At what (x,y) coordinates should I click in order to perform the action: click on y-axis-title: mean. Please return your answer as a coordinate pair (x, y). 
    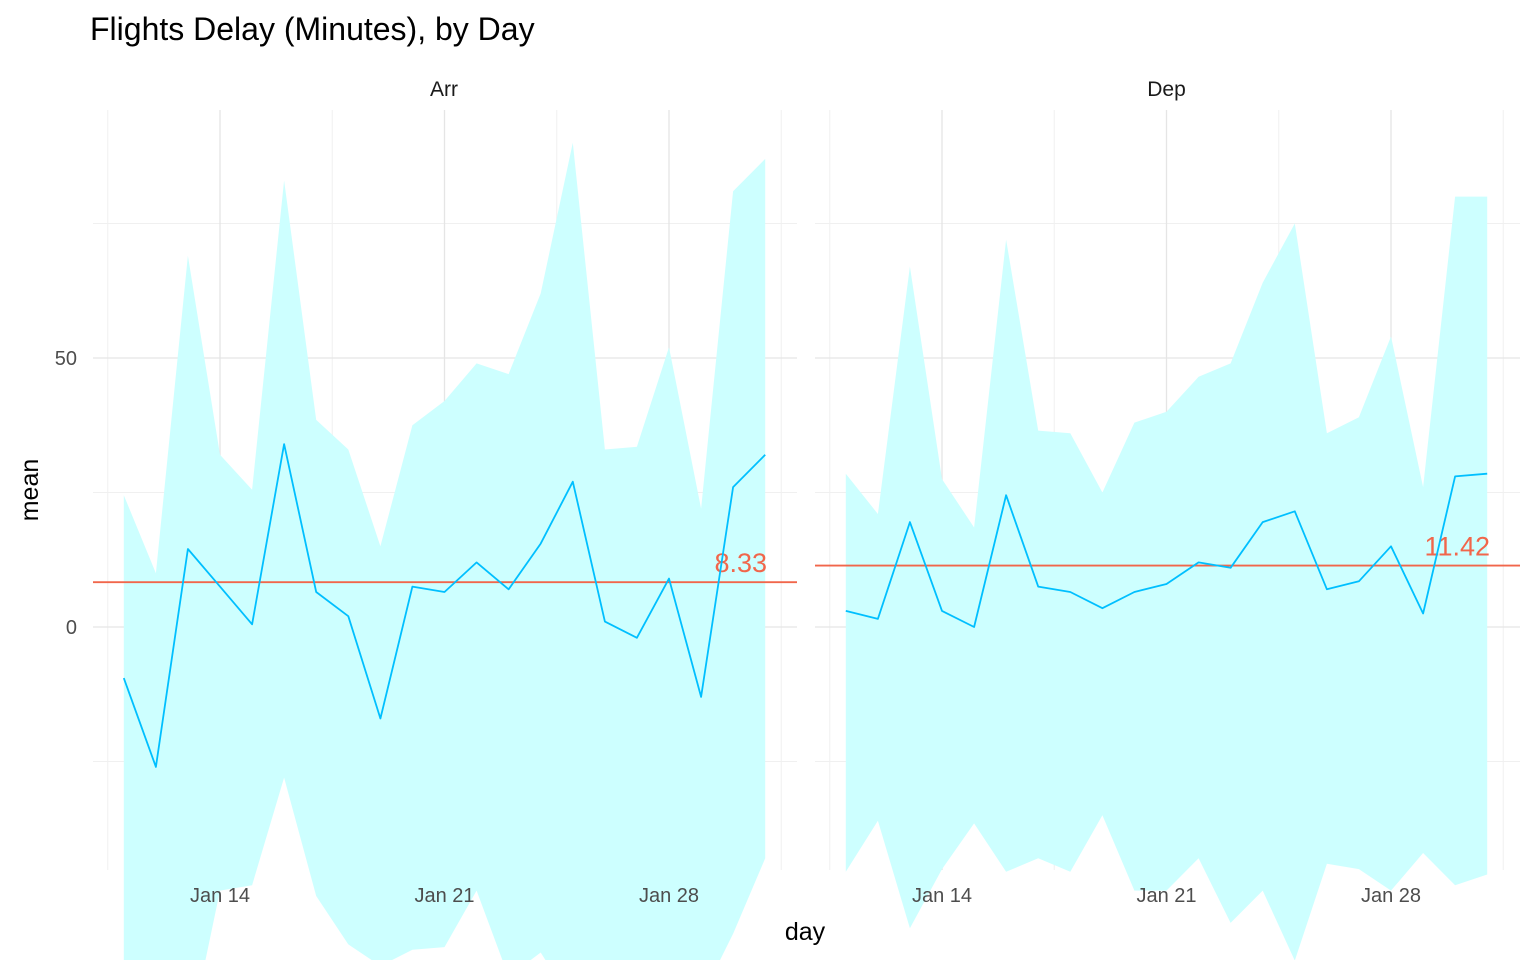
    Looking at the image, I should click on (30, 490).